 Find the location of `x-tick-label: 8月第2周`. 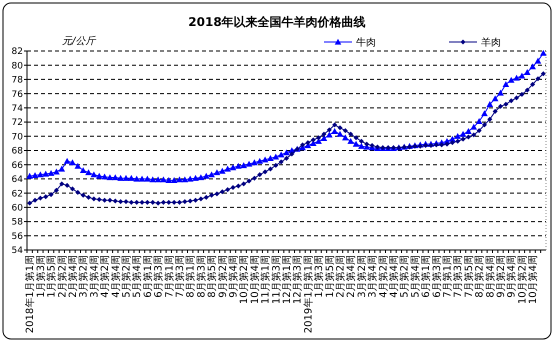

x-tick-label: 8月第2周 is located at coordinates (480, 276).